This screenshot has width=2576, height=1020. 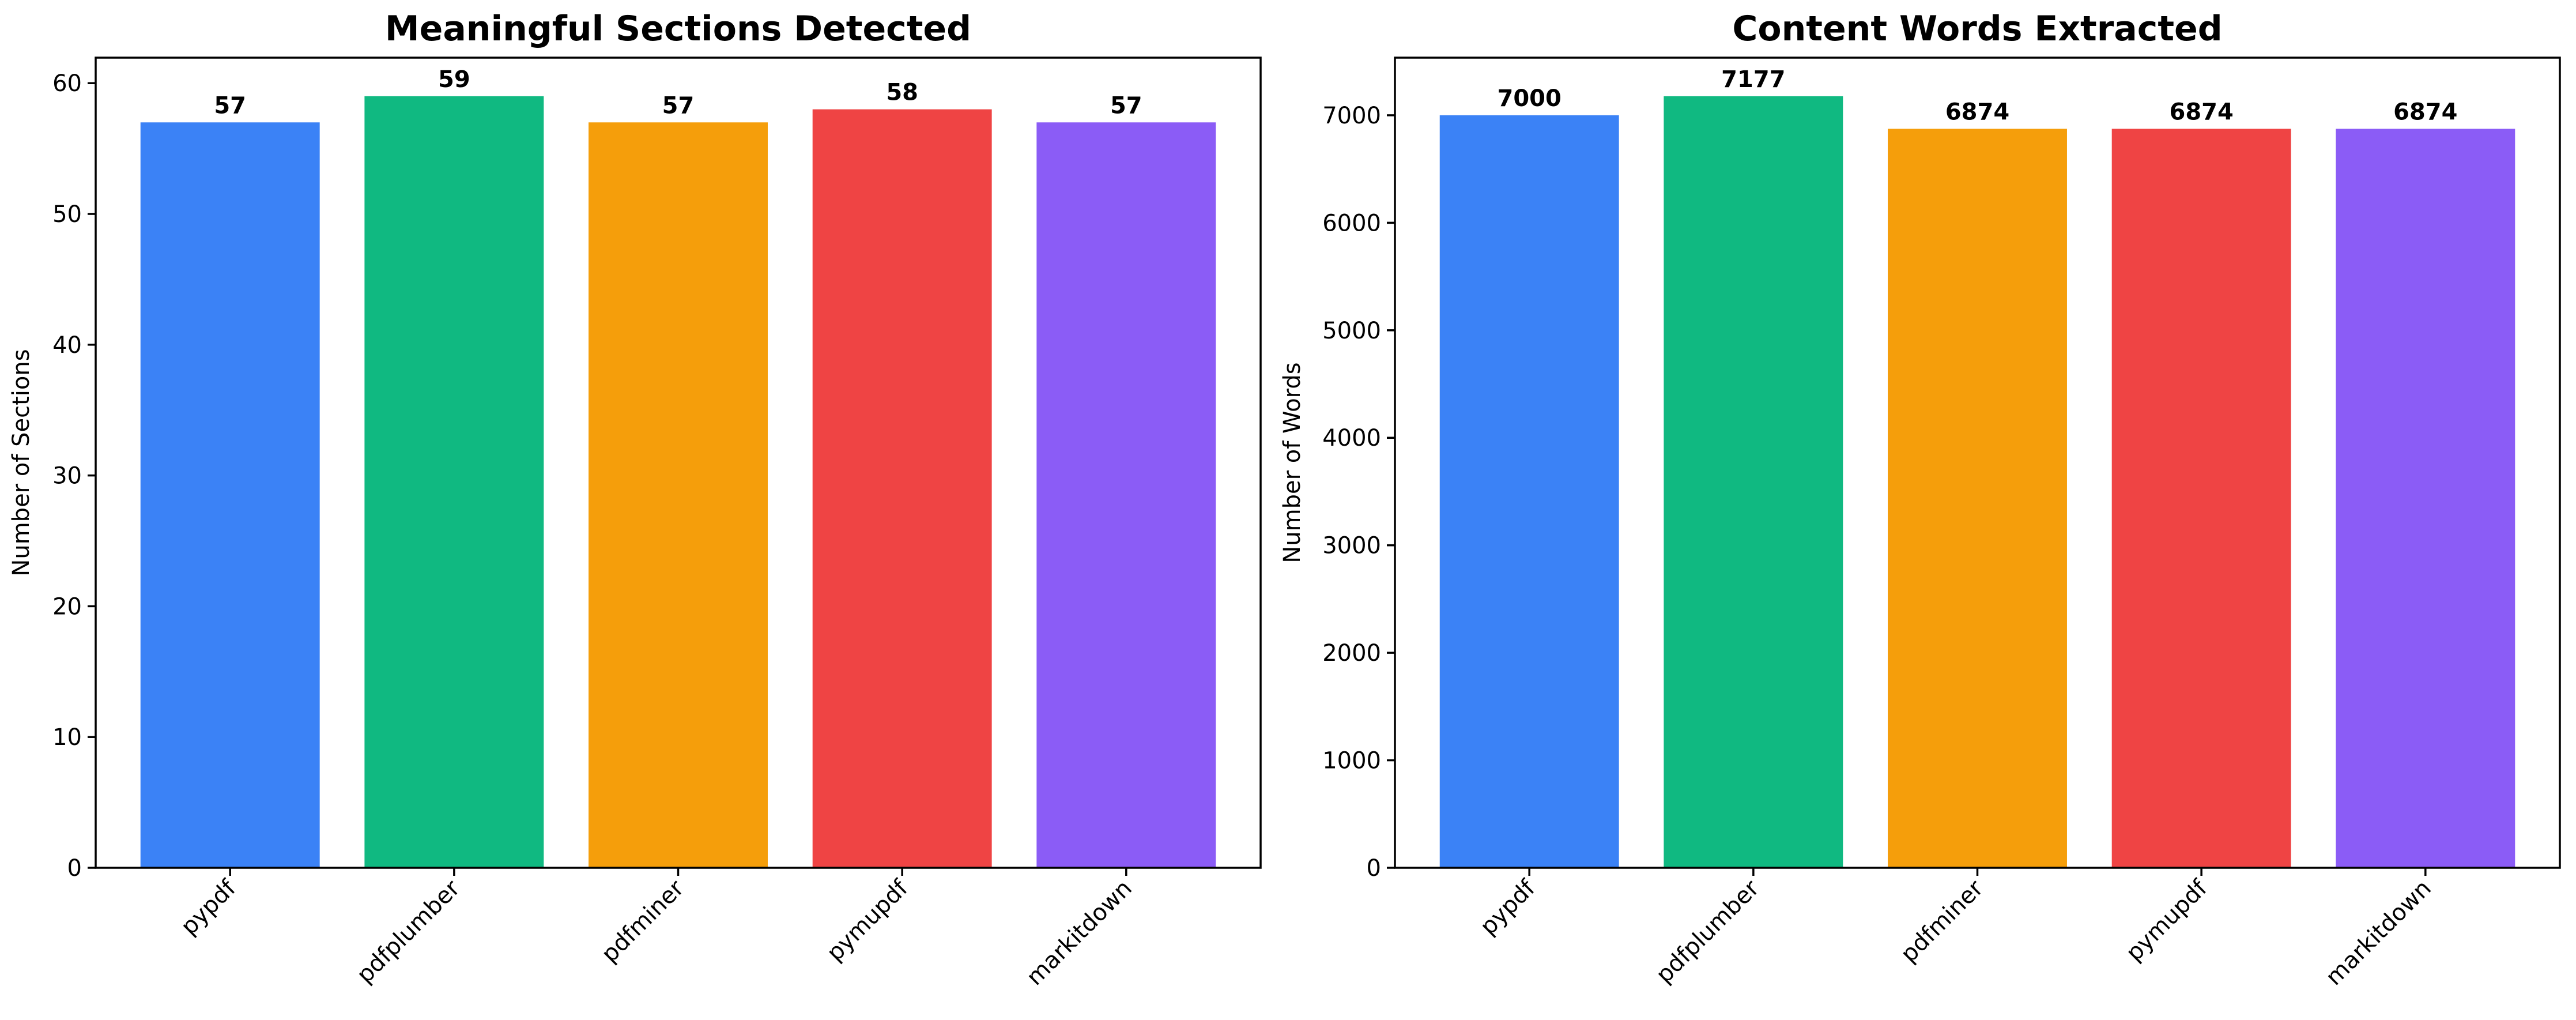 What do you see at coordinates (1351, 223) in the screenshot?
I see `y-tick-label: 6000` at bounding box center [1351, 223].